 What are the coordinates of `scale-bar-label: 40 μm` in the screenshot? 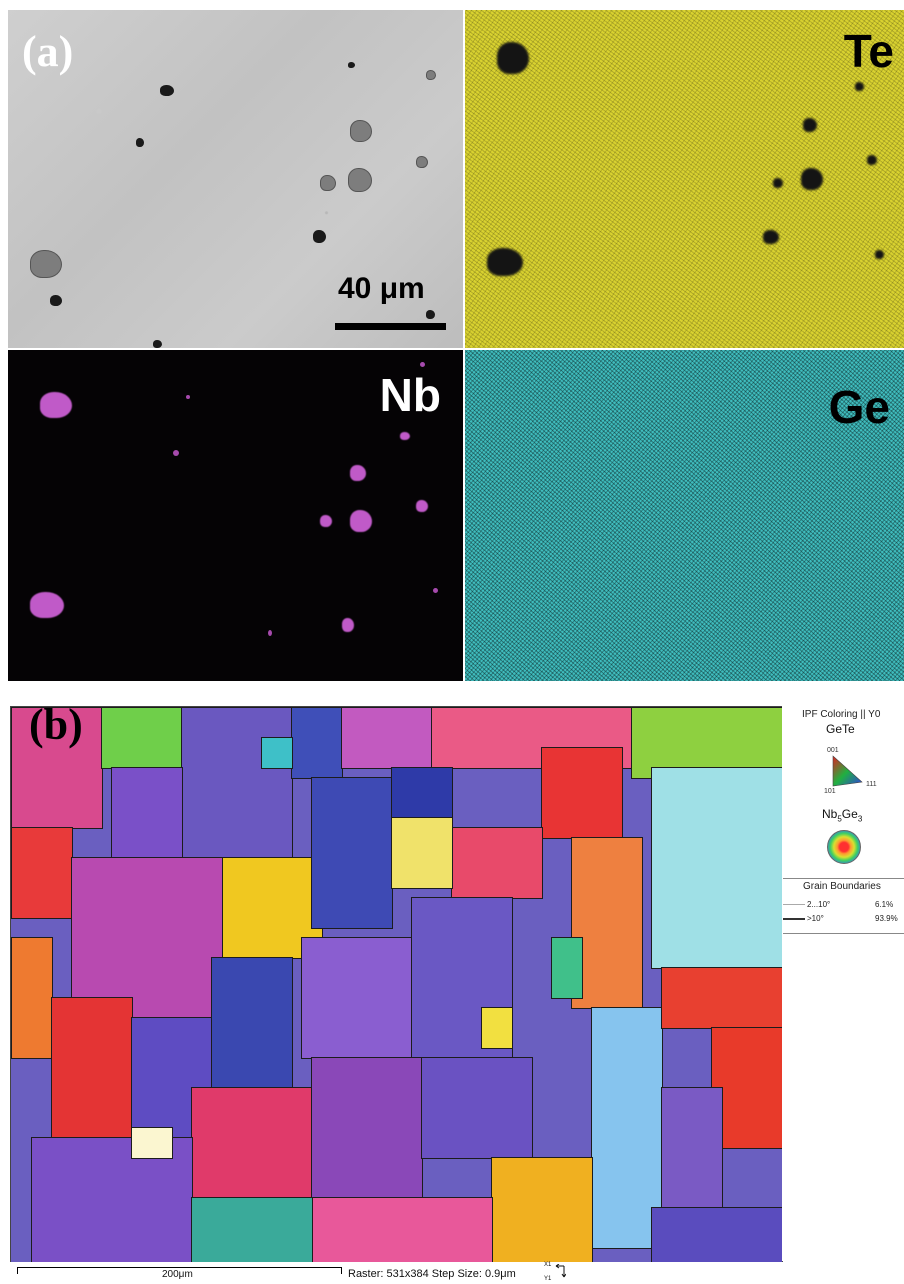 It's located at (381, 288).